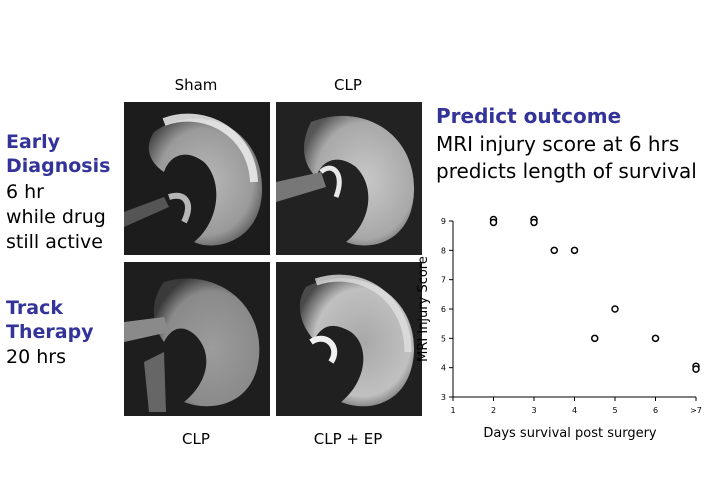 The width and height of the screenshot is (720, 480). What do you see at coordinates (348, 439) in the screenshot?
I see `label-clp-ep: CLP + EP` at bounding box center [348, 439].